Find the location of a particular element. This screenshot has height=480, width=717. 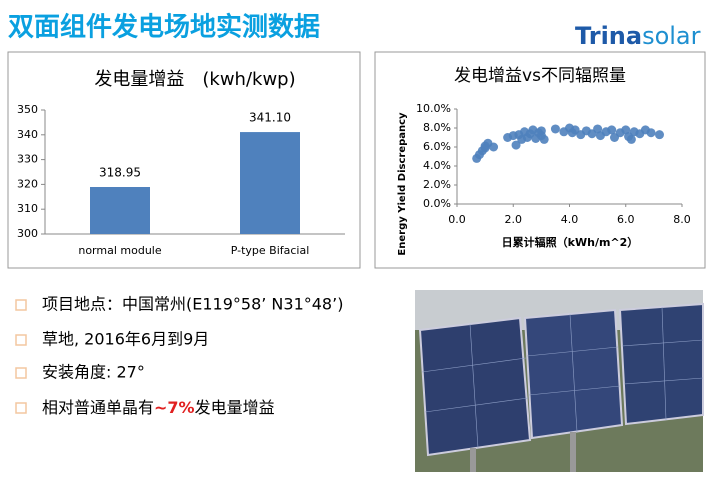

bullet-text: 发电量增益 is located at coordinates (235, 407).